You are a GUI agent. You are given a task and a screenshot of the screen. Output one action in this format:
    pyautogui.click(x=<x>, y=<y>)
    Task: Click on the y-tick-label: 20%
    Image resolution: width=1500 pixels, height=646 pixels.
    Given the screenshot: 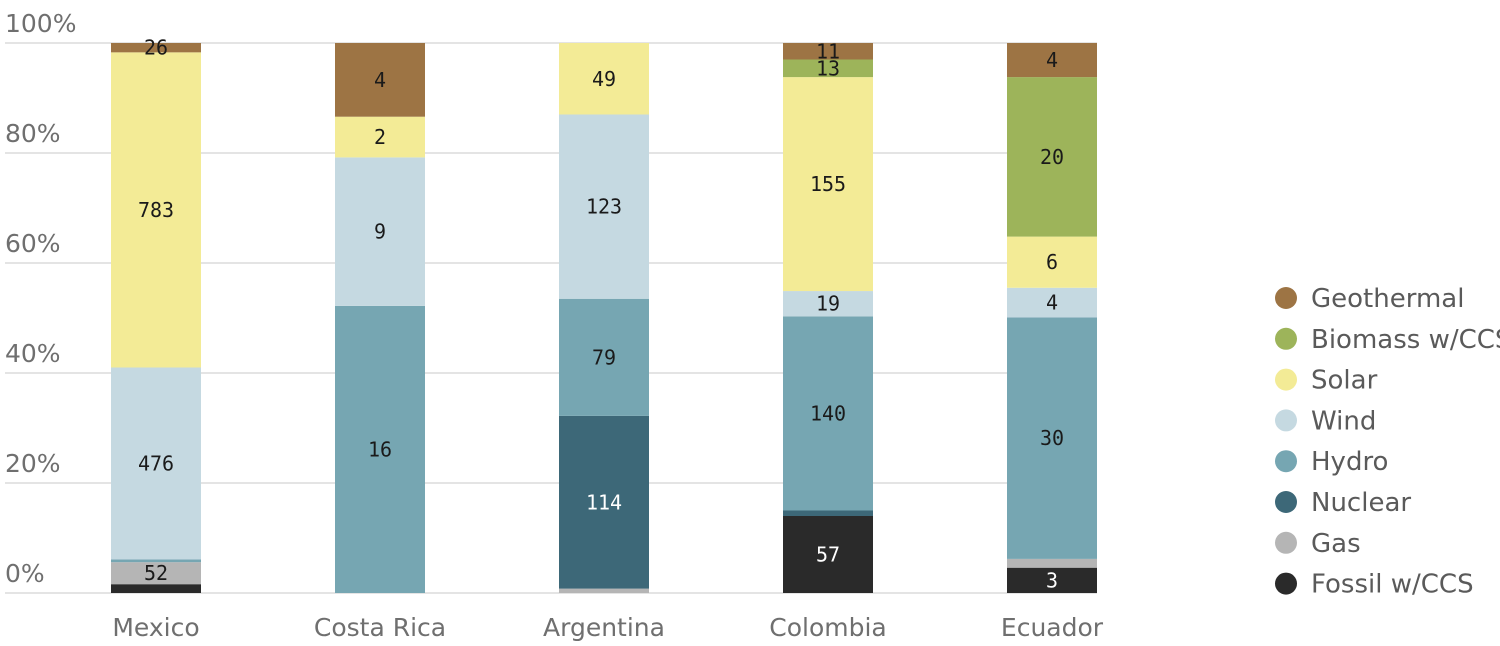 What is the action you would take?
    pyautogui.click(x=33, y=463)
    